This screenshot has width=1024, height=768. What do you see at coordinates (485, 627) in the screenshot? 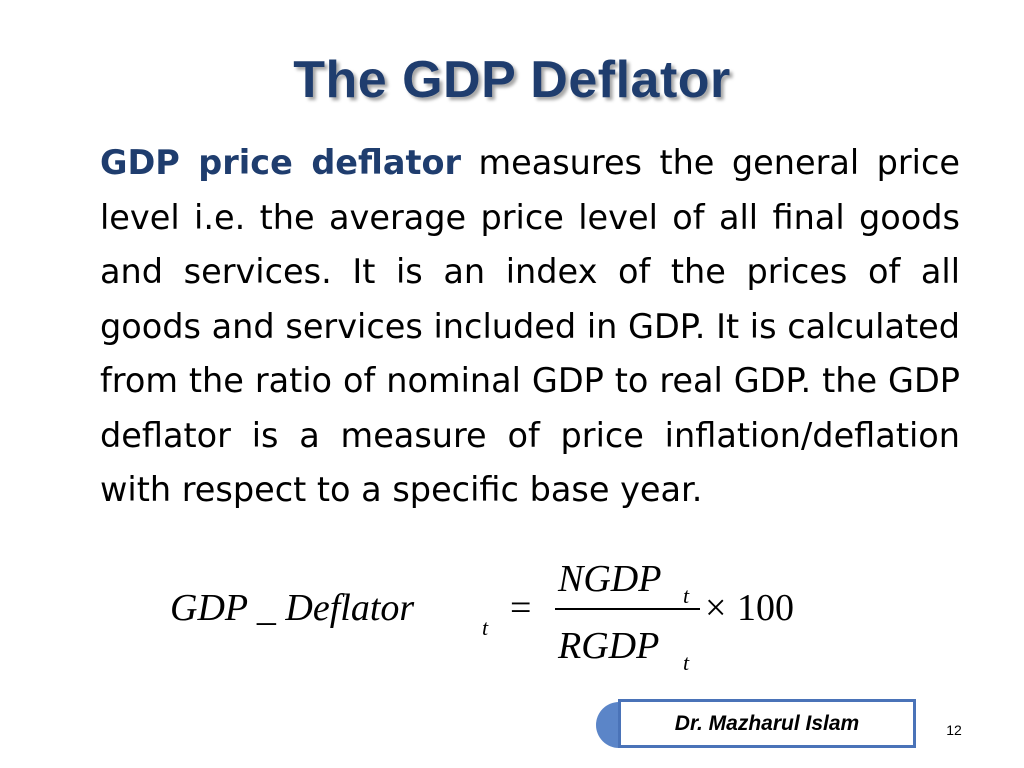
I see `formula-lhs-subscript: t` at bounding box center [485, 627].